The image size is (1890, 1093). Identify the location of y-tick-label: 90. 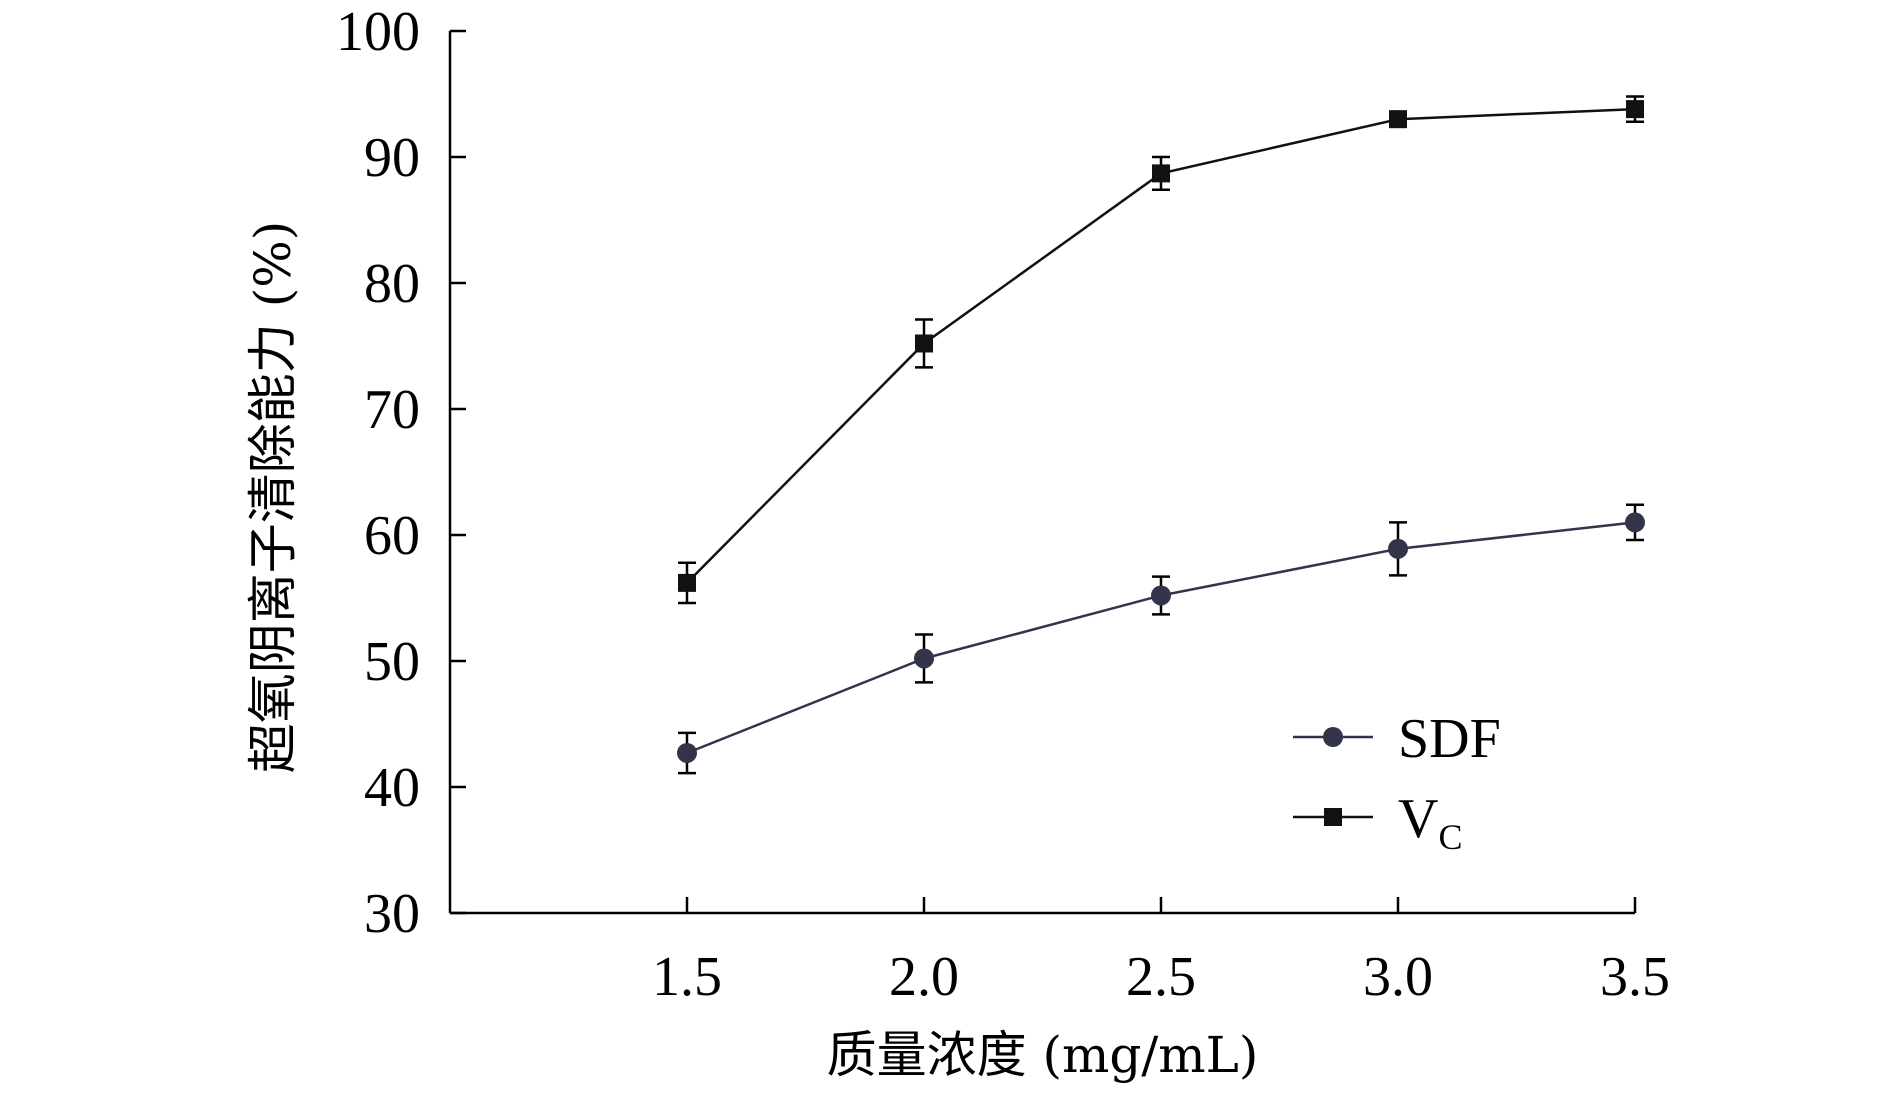
(392, 158).